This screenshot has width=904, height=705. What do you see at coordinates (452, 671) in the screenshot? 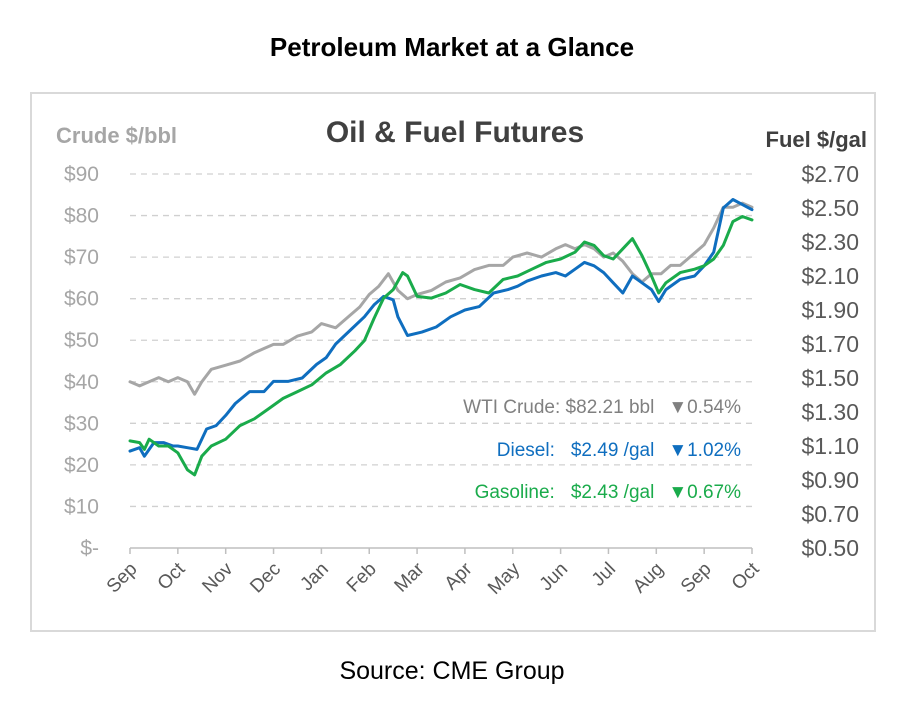
I see `source-note: Source: CME Group` at bounding box center [452, 671].